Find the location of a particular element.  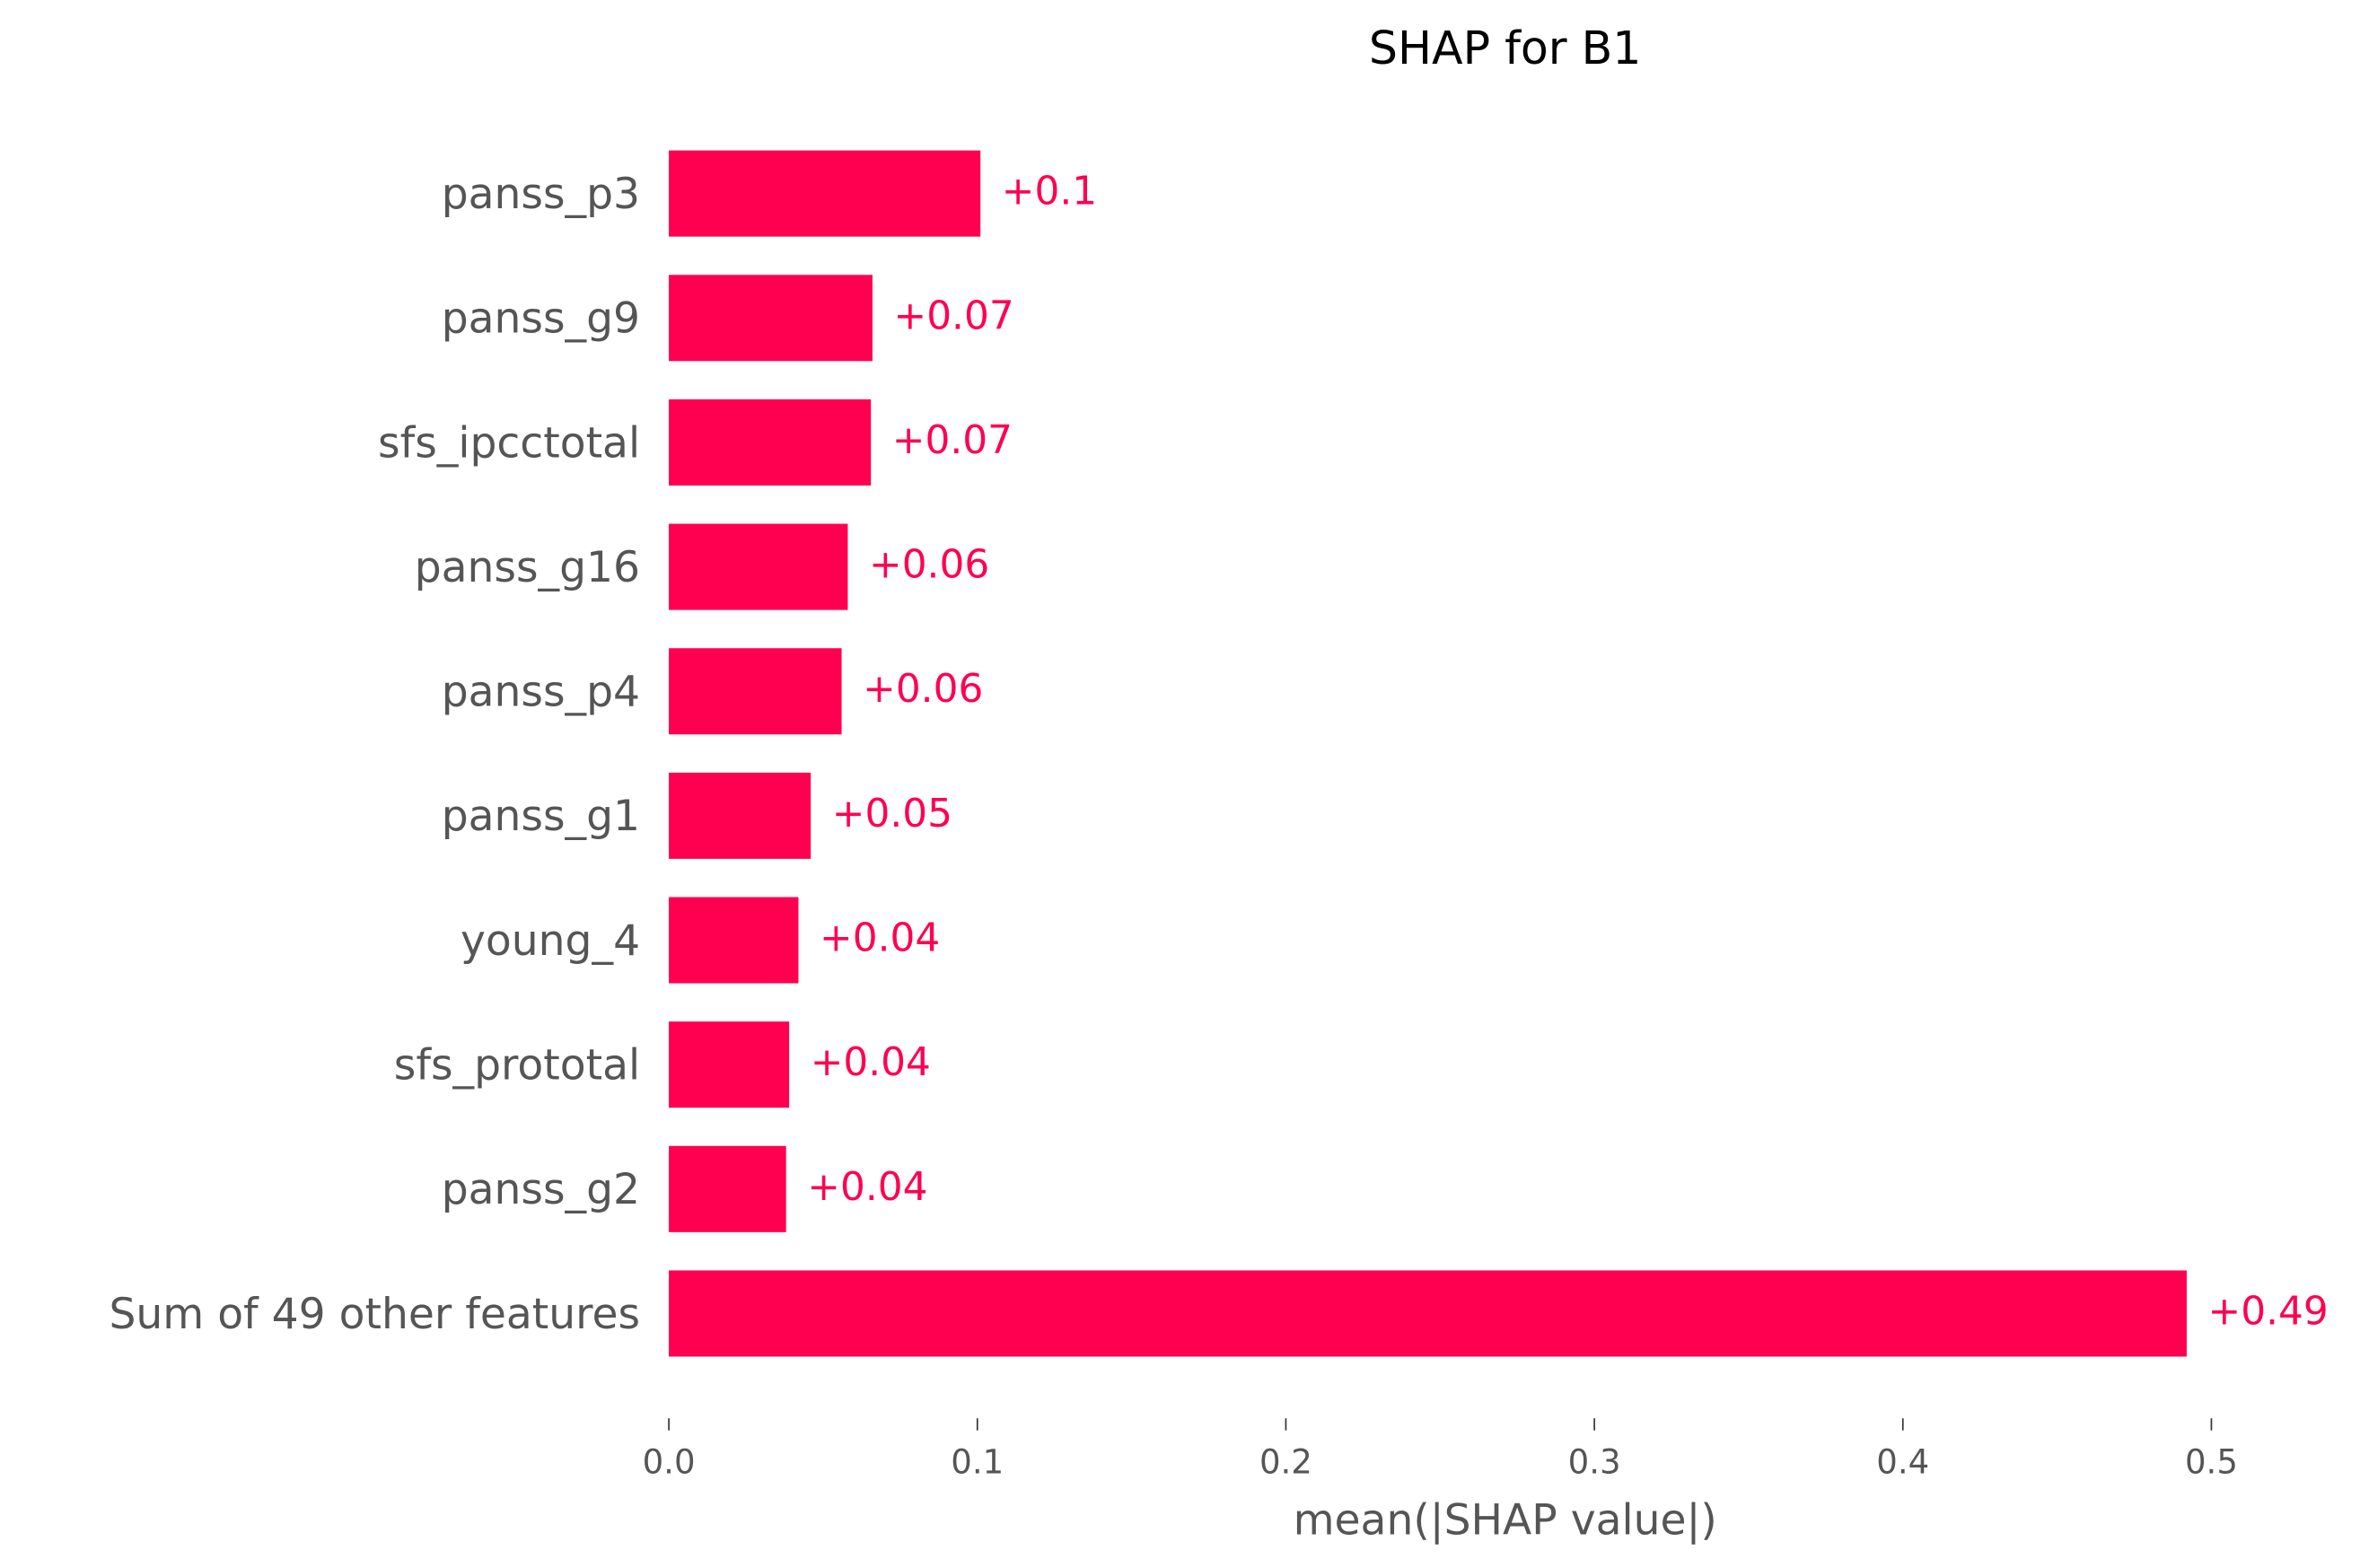

y-tick-label: sfs_ipcctotal is located at coordinates (509, 443).